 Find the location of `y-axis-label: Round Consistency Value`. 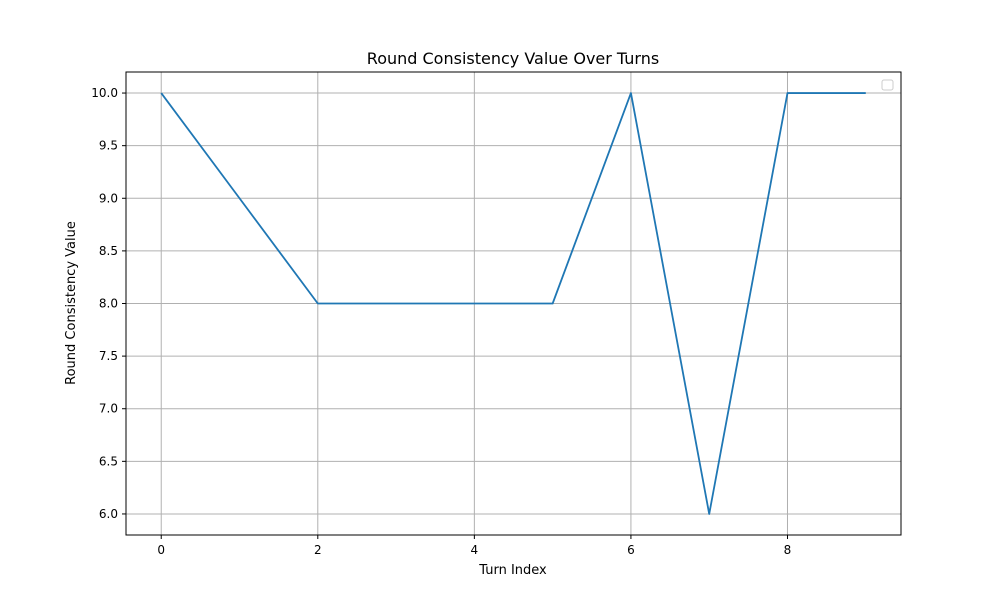

y-axis-label: Round Consistency Value is located at coordinates (71, 303).